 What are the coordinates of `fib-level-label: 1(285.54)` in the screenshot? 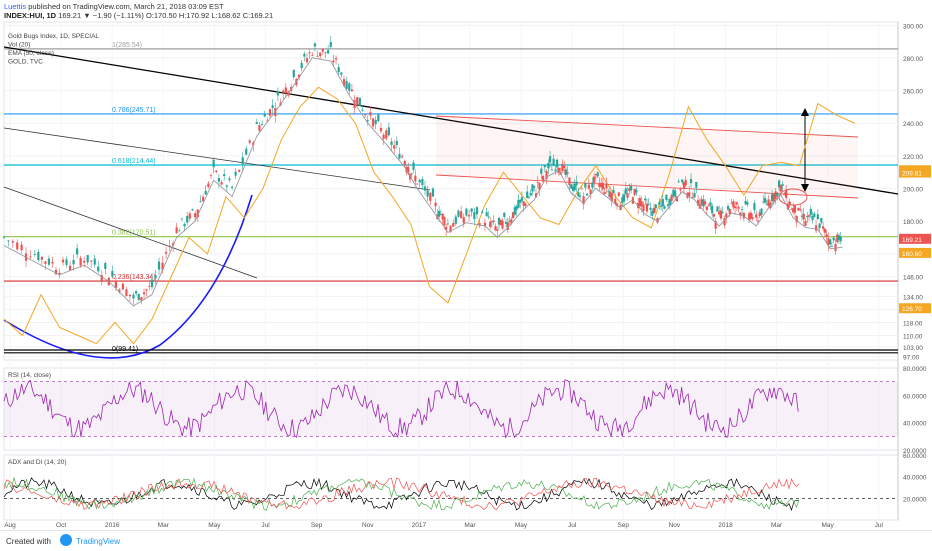 It's located at (127, 45).